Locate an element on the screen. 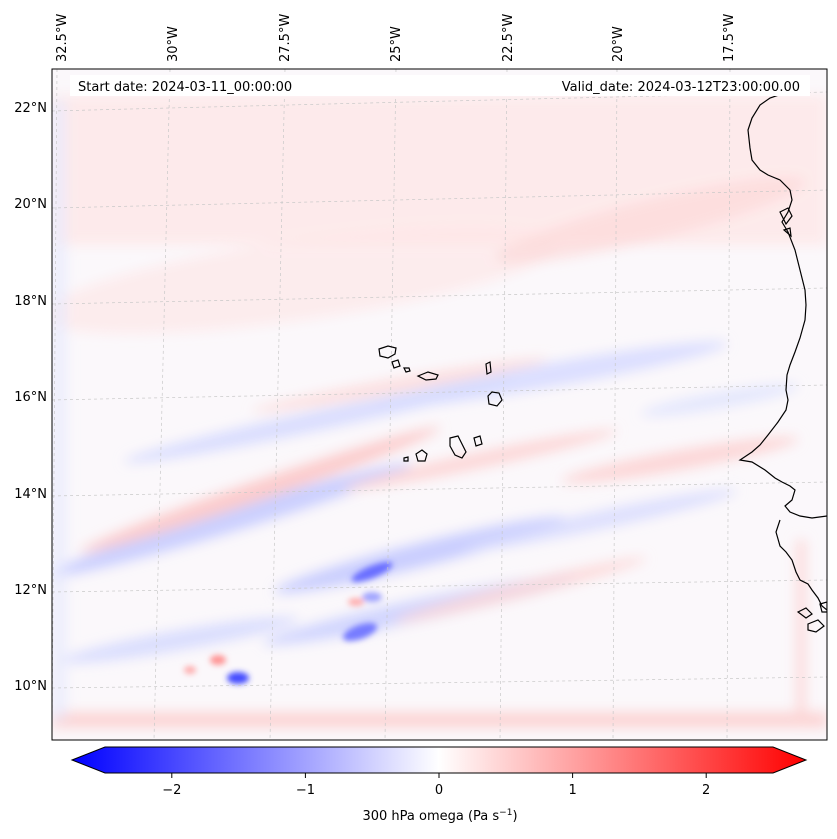 This screenshot has width=837, height=839. sal-island is located at coordinates (488, 368).